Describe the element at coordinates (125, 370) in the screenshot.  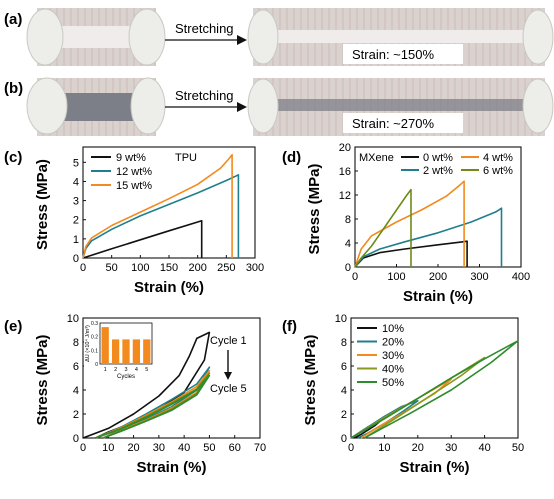
I see `inset-x-tick-label: 3` at that location.